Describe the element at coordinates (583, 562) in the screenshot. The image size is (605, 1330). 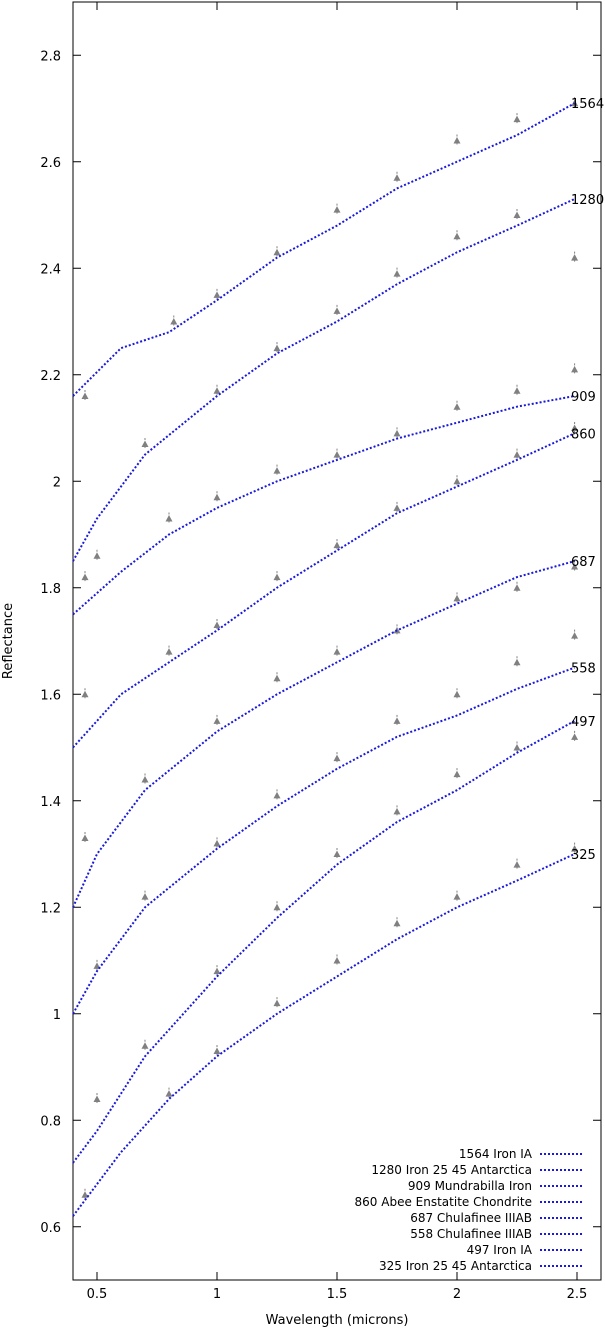
I see `curve-label: 687` at that location.